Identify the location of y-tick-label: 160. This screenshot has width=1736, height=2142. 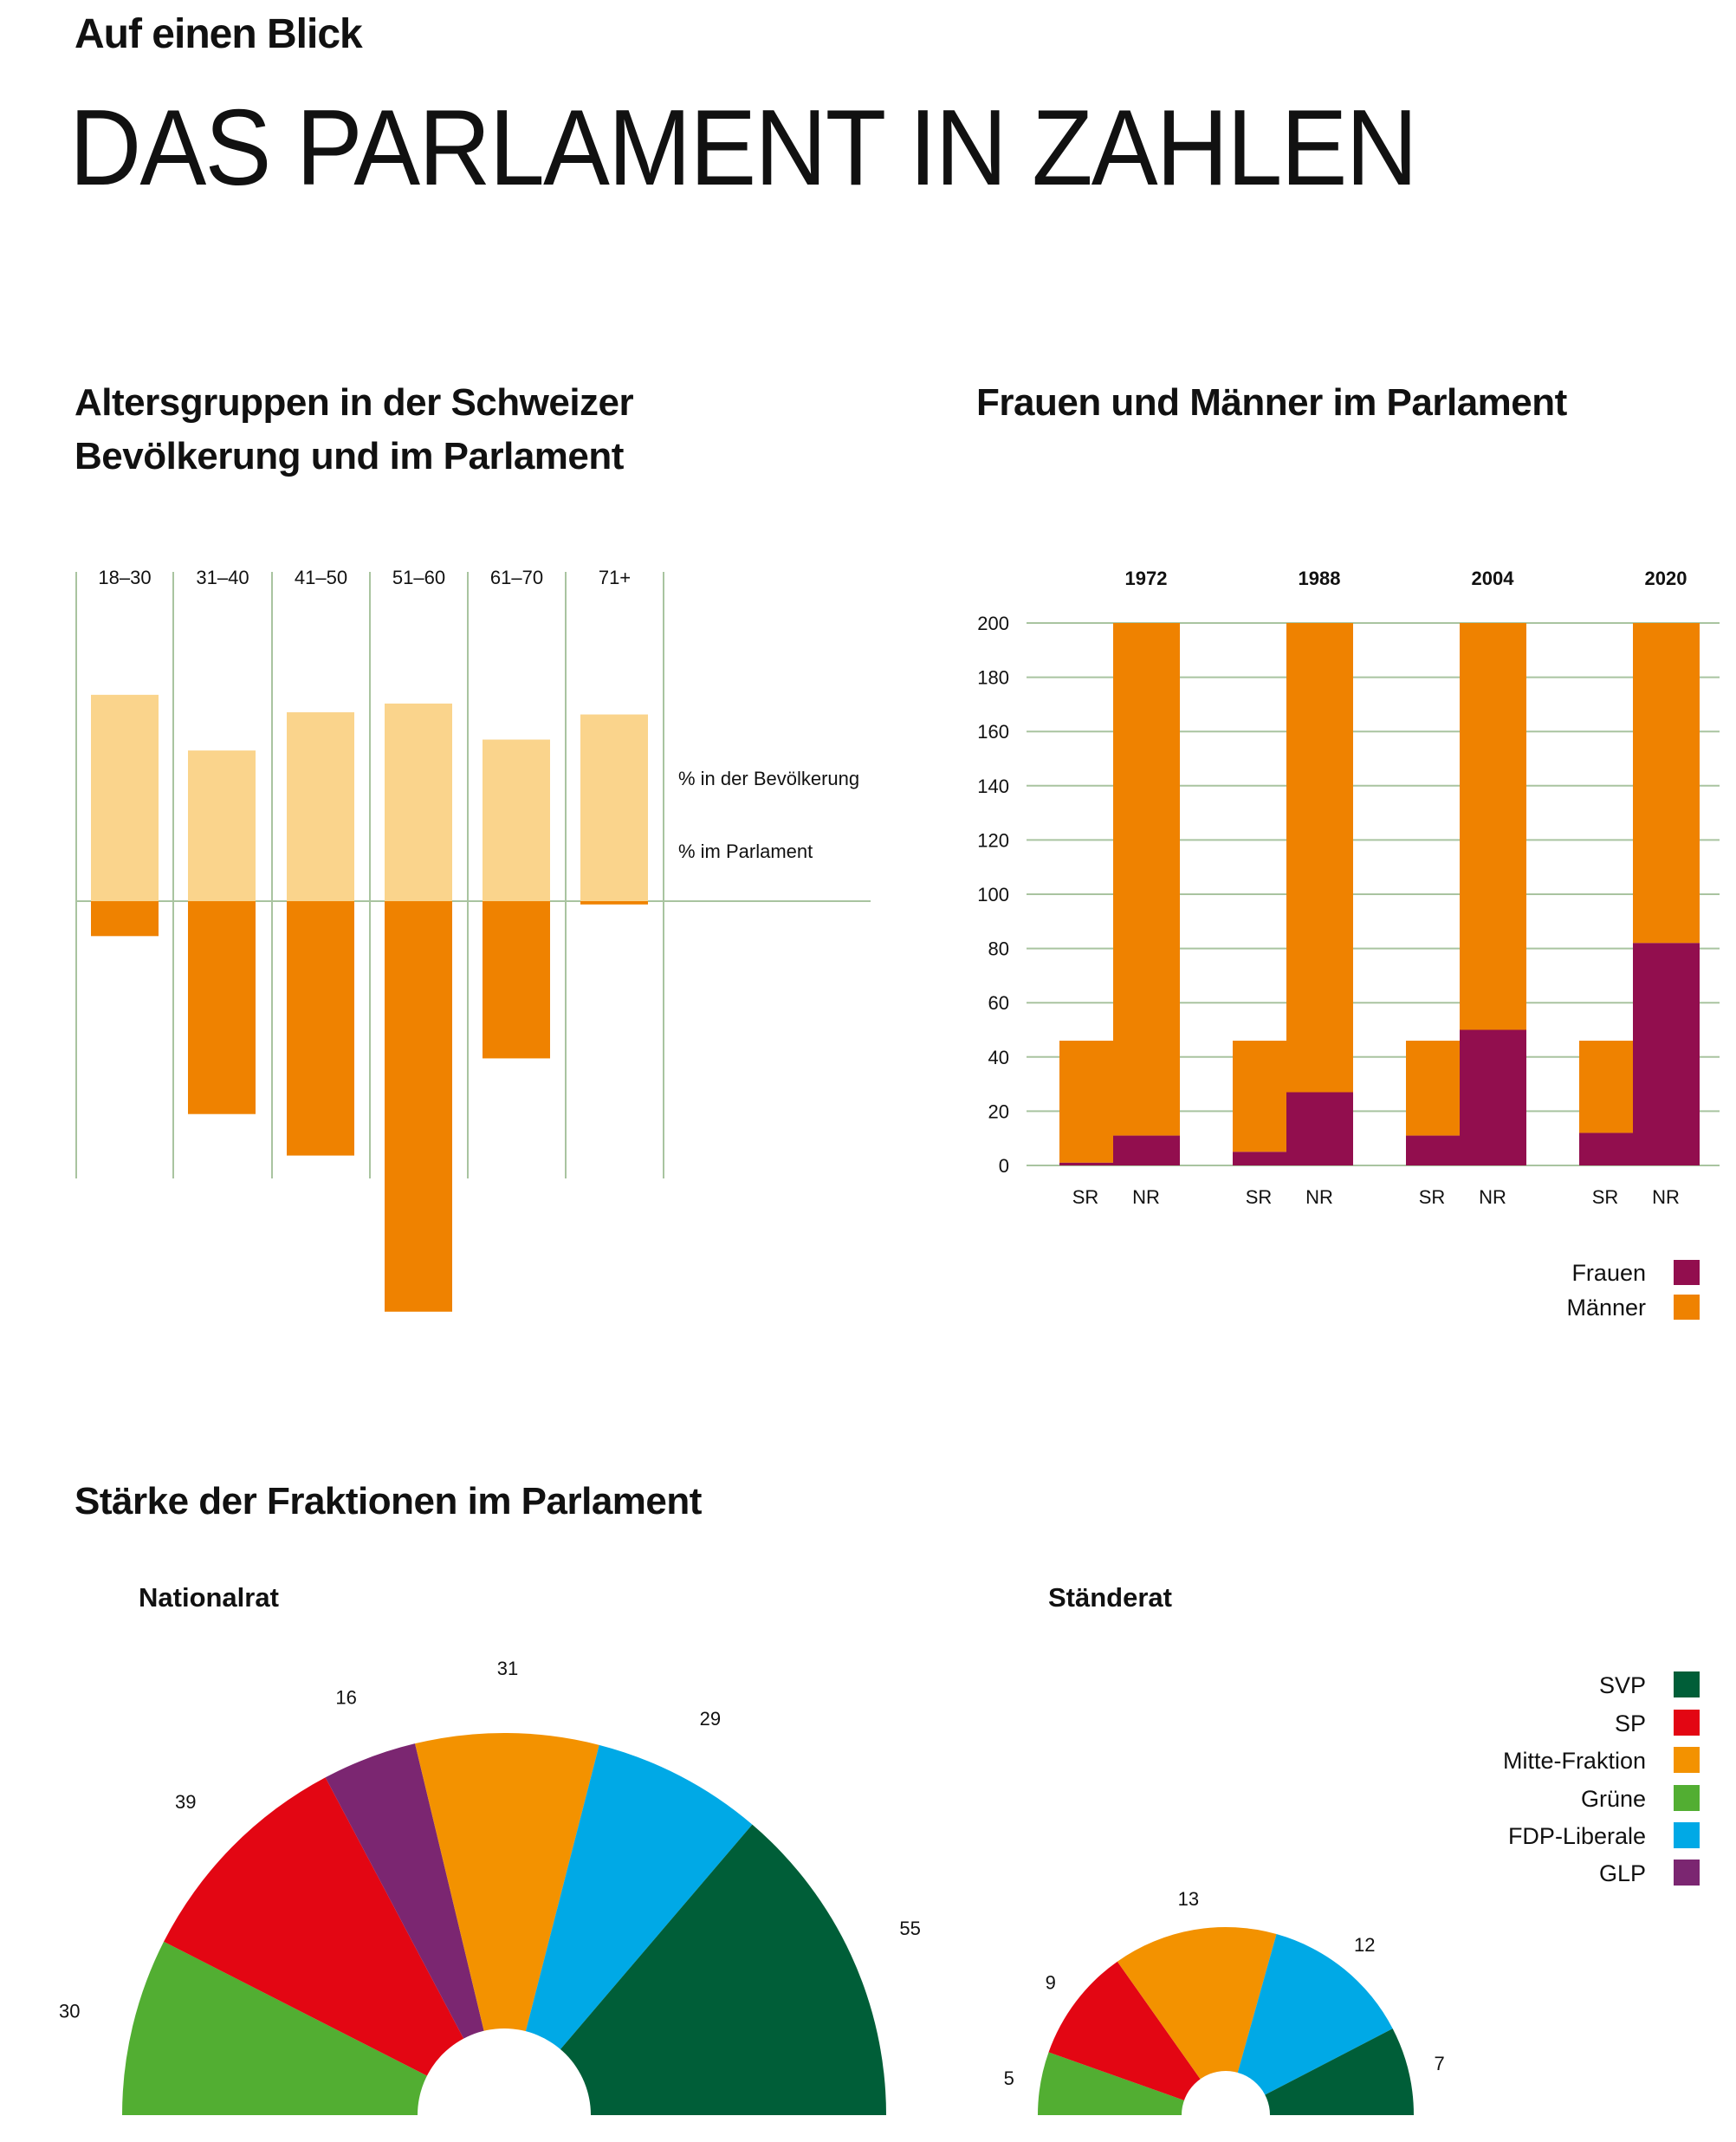
(993, 732).